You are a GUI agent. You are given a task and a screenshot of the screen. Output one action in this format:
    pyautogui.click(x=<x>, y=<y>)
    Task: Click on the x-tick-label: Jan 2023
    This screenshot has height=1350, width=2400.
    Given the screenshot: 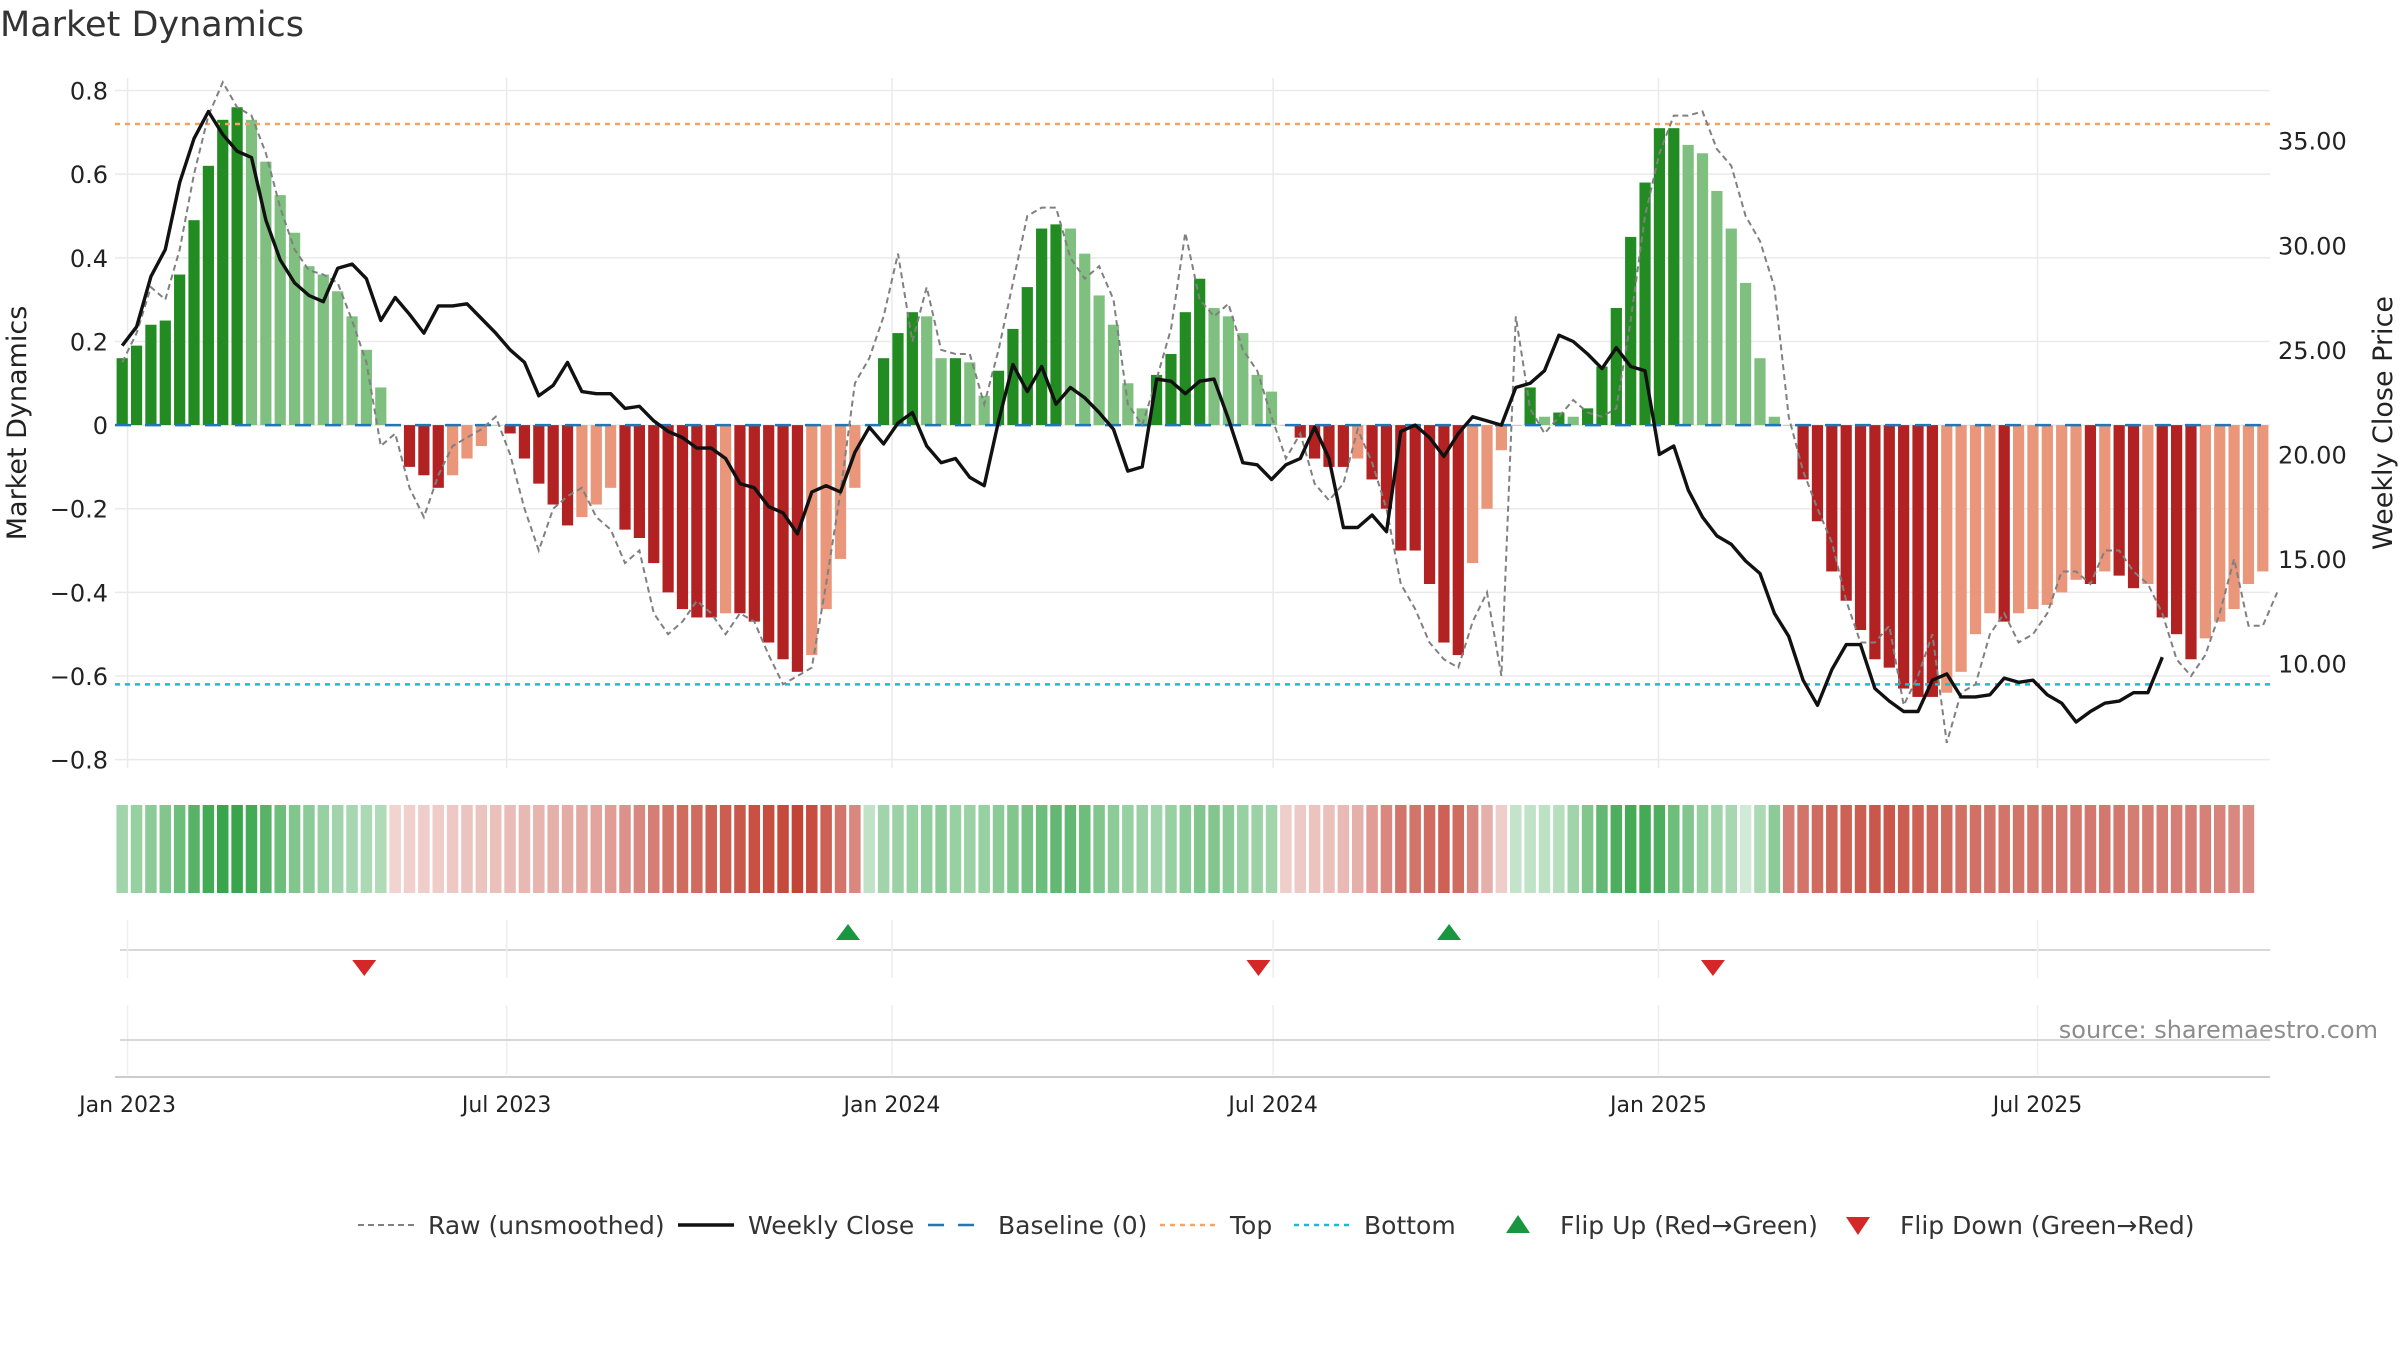 What is the action you would take?
    pyautogui.click(x=126, y=1105)
    